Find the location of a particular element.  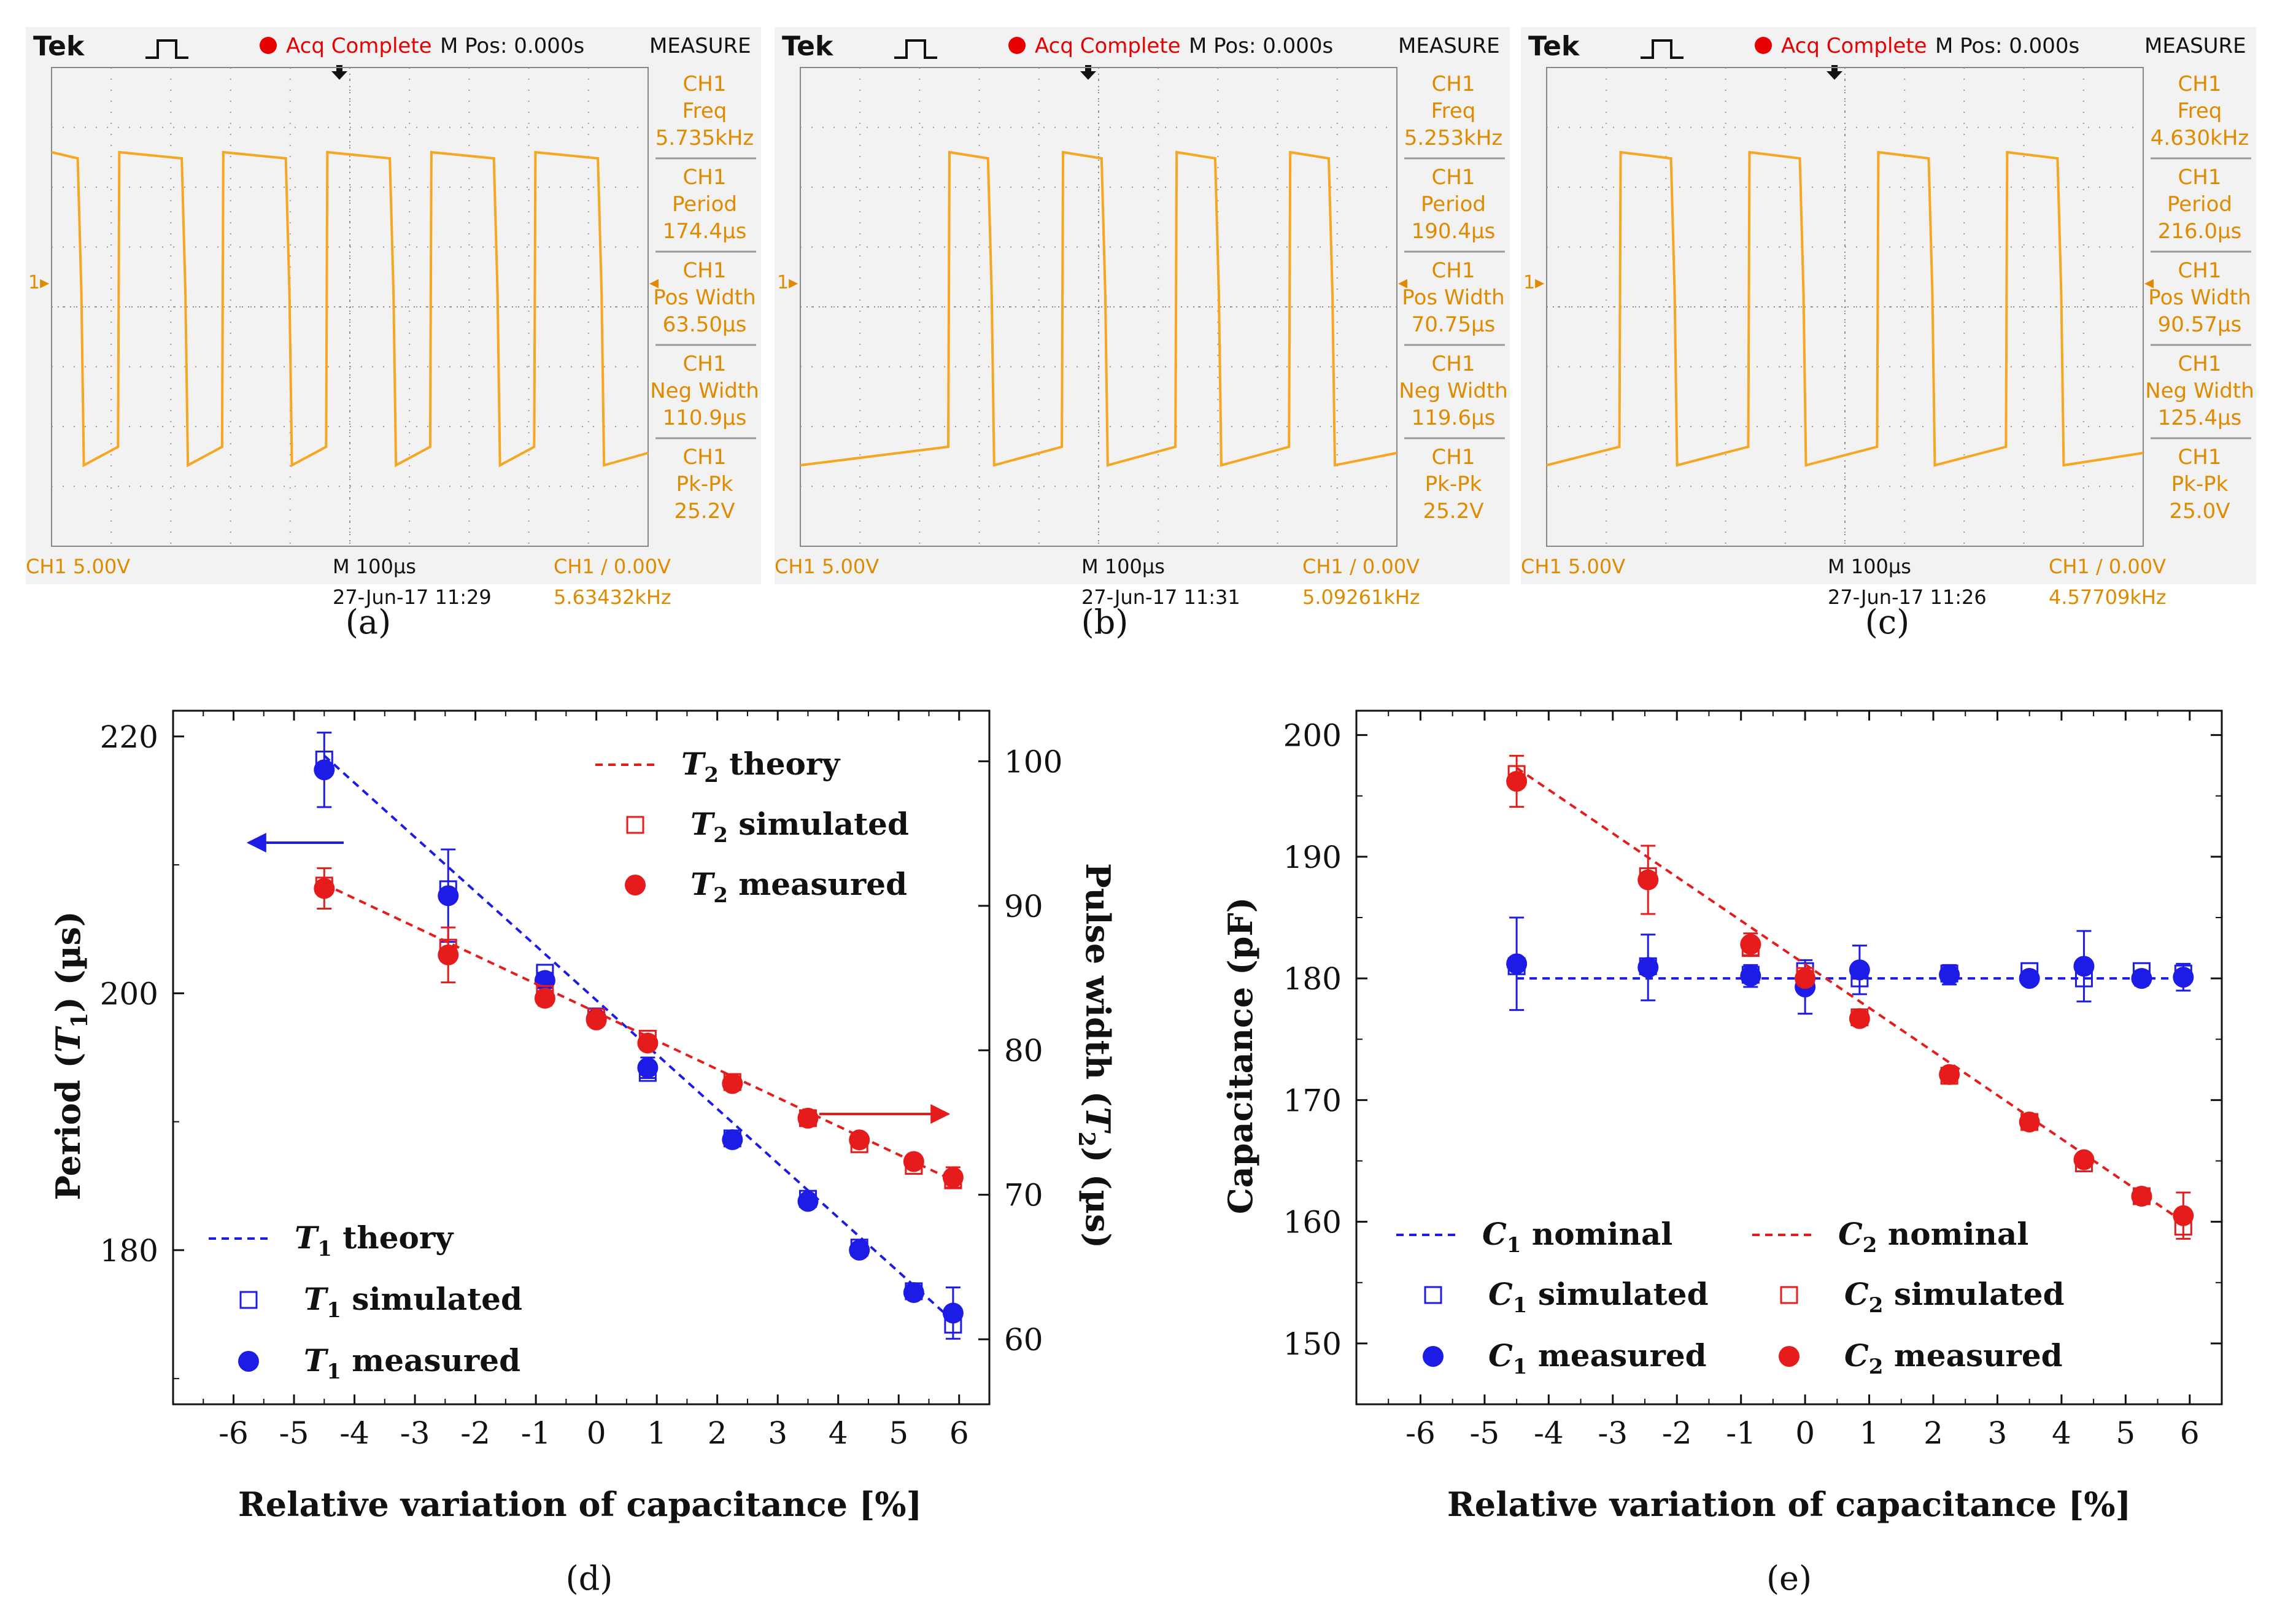

measure-value: 63.50µs is located at coordinates (705, 324).